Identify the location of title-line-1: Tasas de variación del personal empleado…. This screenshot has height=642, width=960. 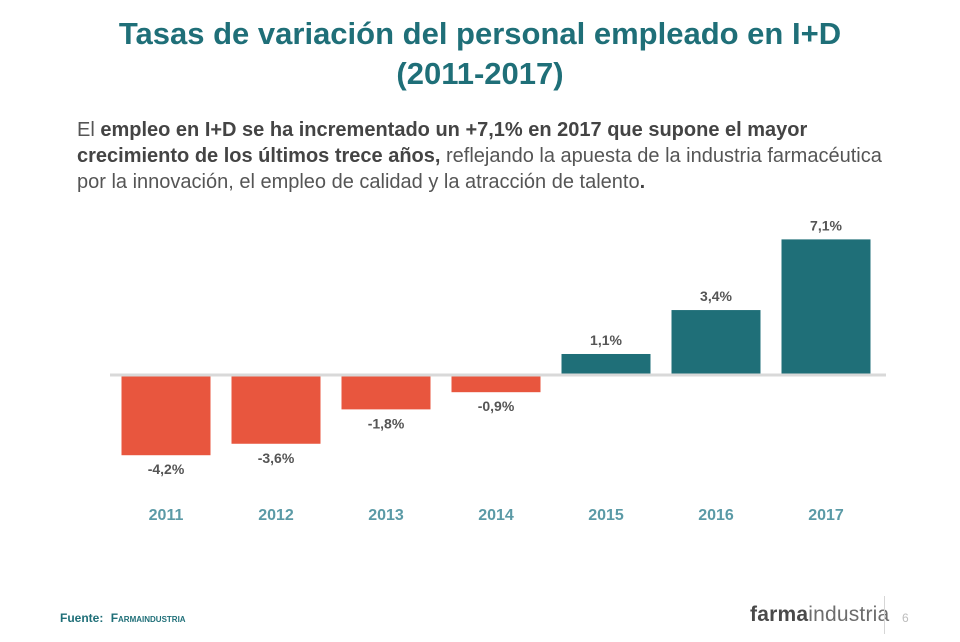
(480, 33).